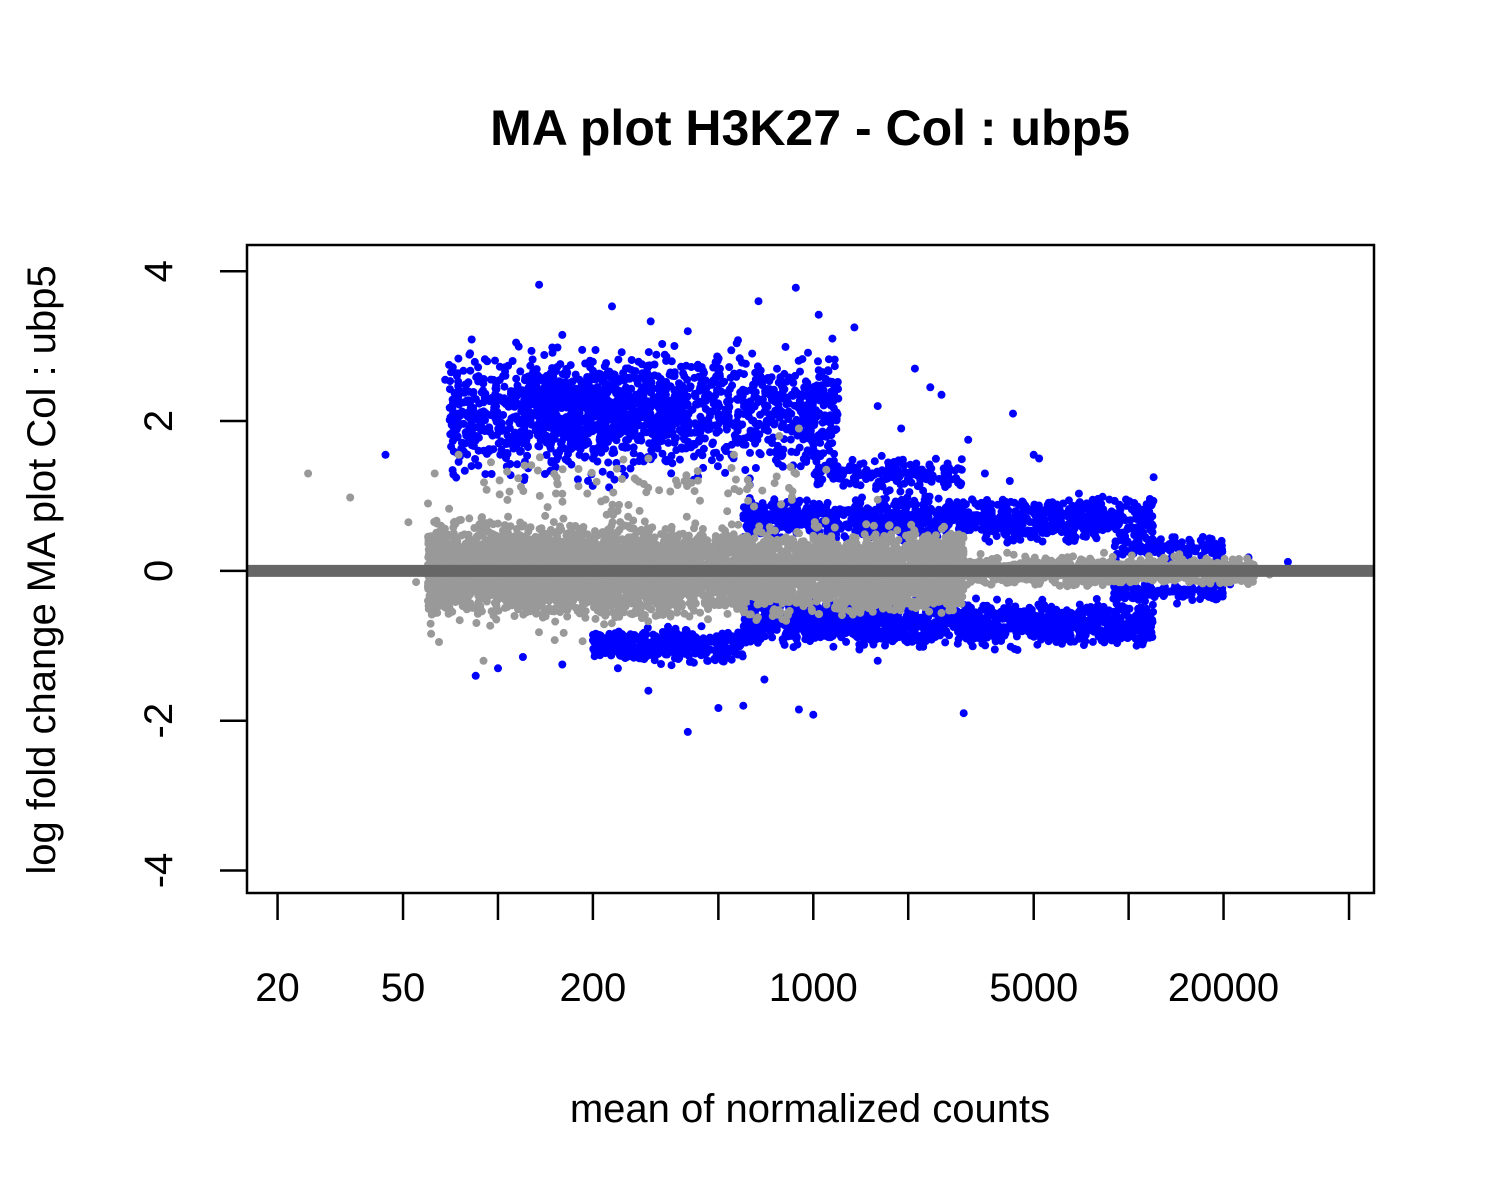 This screenshot has width=1500, height=1200. I want to click on chart-title: MA plot H3K27 - Col : ubp5, so click(810, 128).